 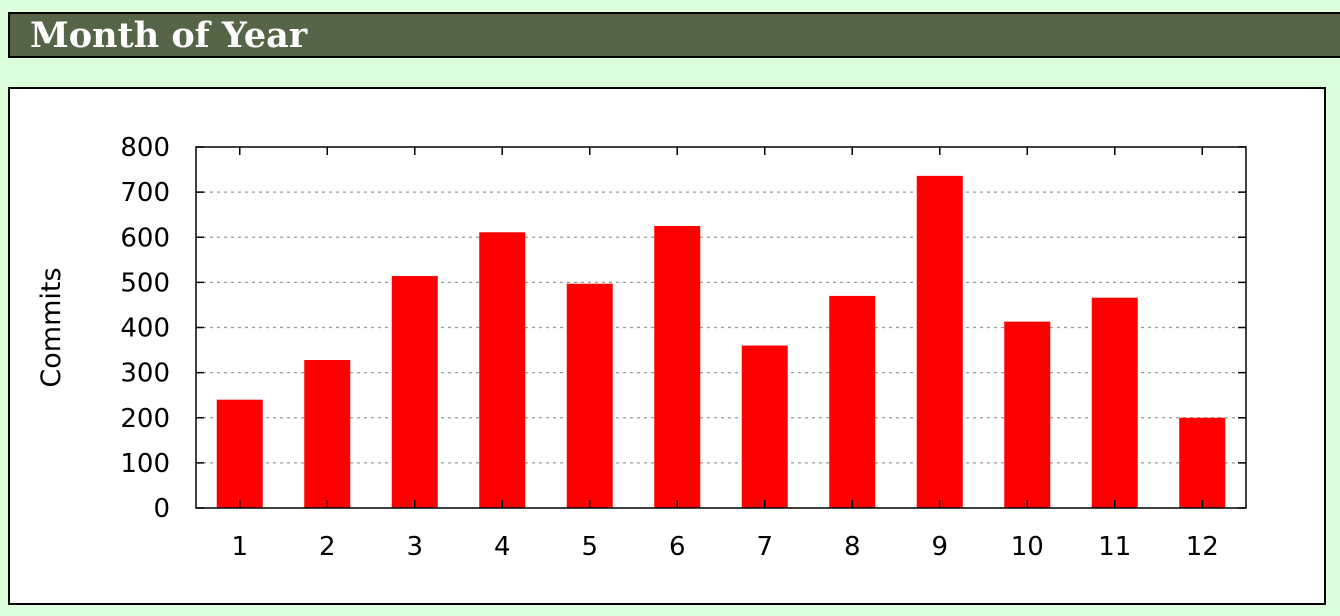 I want to click on x-tick-label: 4, so click(x=502, y=547).